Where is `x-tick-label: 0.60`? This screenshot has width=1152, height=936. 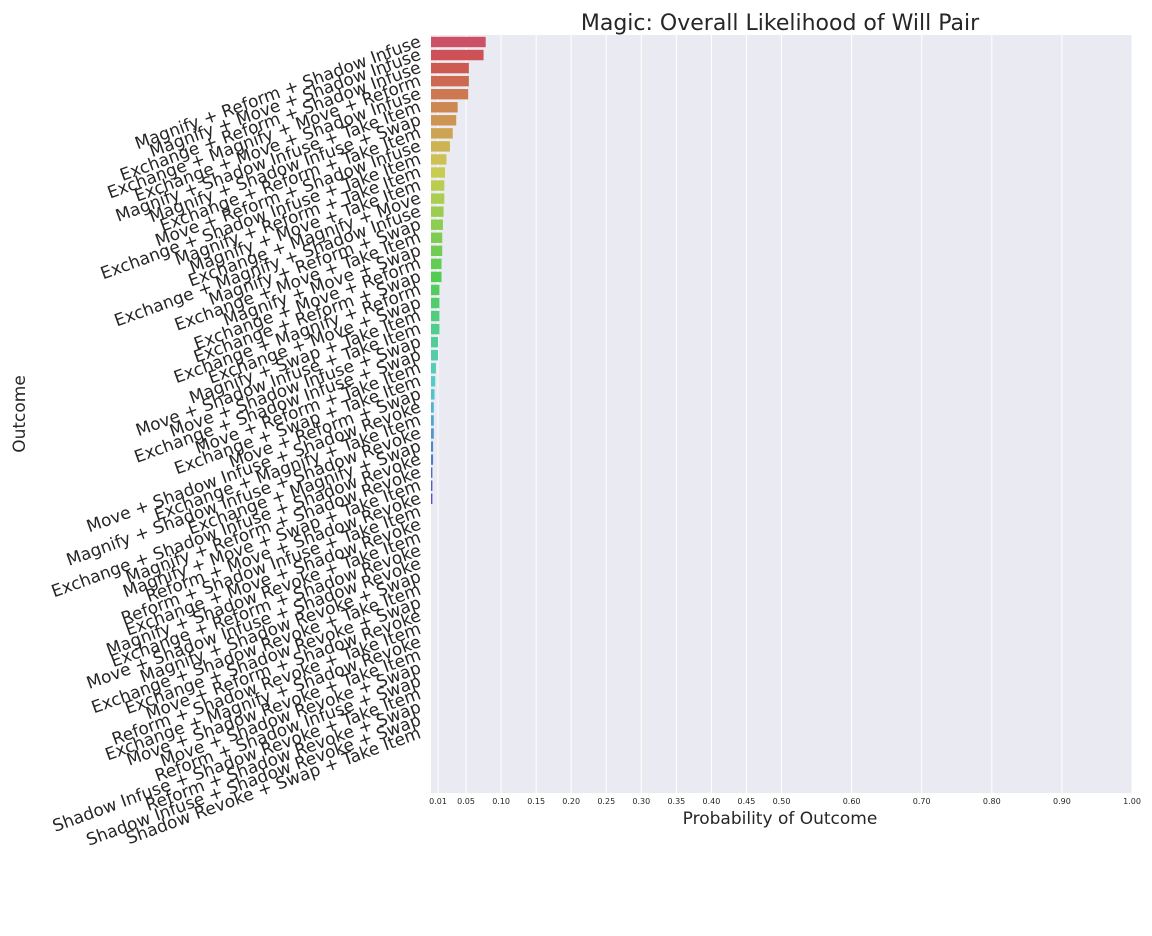 x-tick-label: 0.60 is located at coordinates (852, 801).